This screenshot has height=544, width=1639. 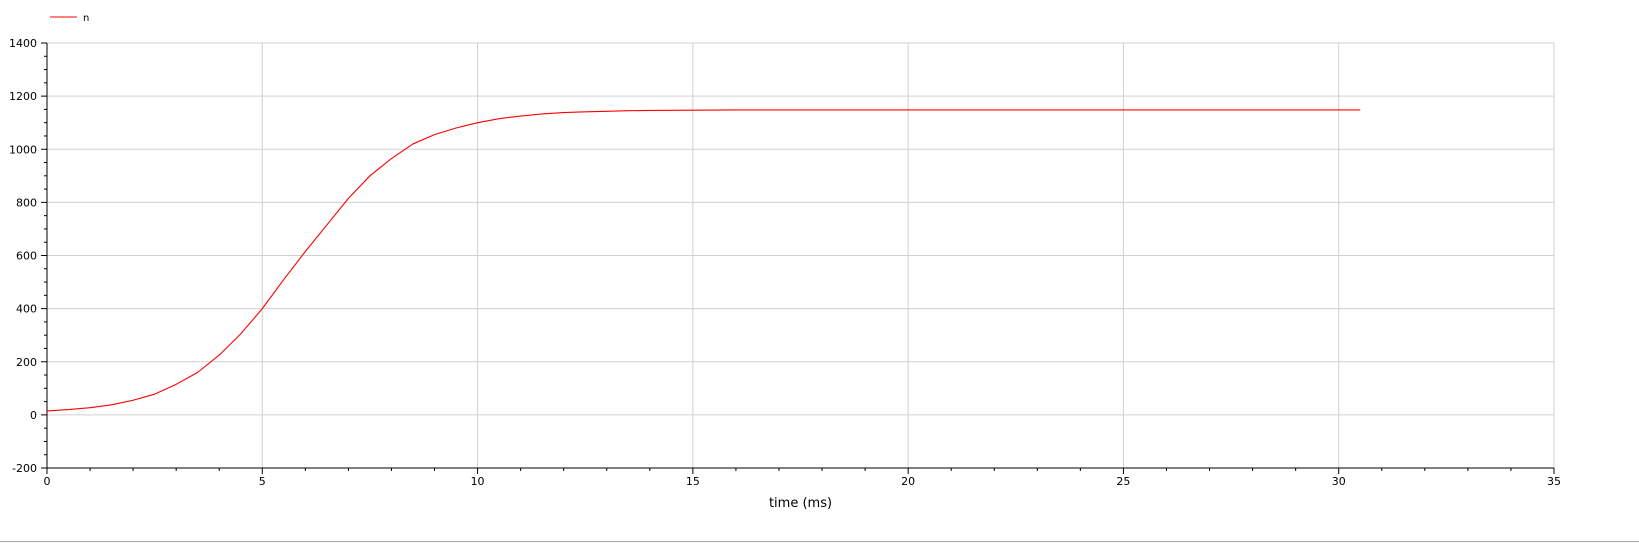 I want to click on y-tick-label: 600, so click(x=26, y=256).